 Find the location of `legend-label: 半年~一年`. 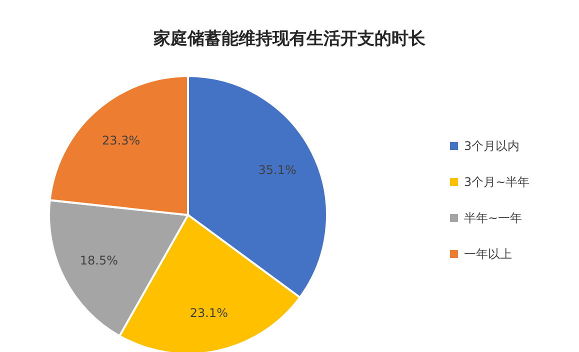

legend-label: 半年~一年 is located at coordinates (493, 218).